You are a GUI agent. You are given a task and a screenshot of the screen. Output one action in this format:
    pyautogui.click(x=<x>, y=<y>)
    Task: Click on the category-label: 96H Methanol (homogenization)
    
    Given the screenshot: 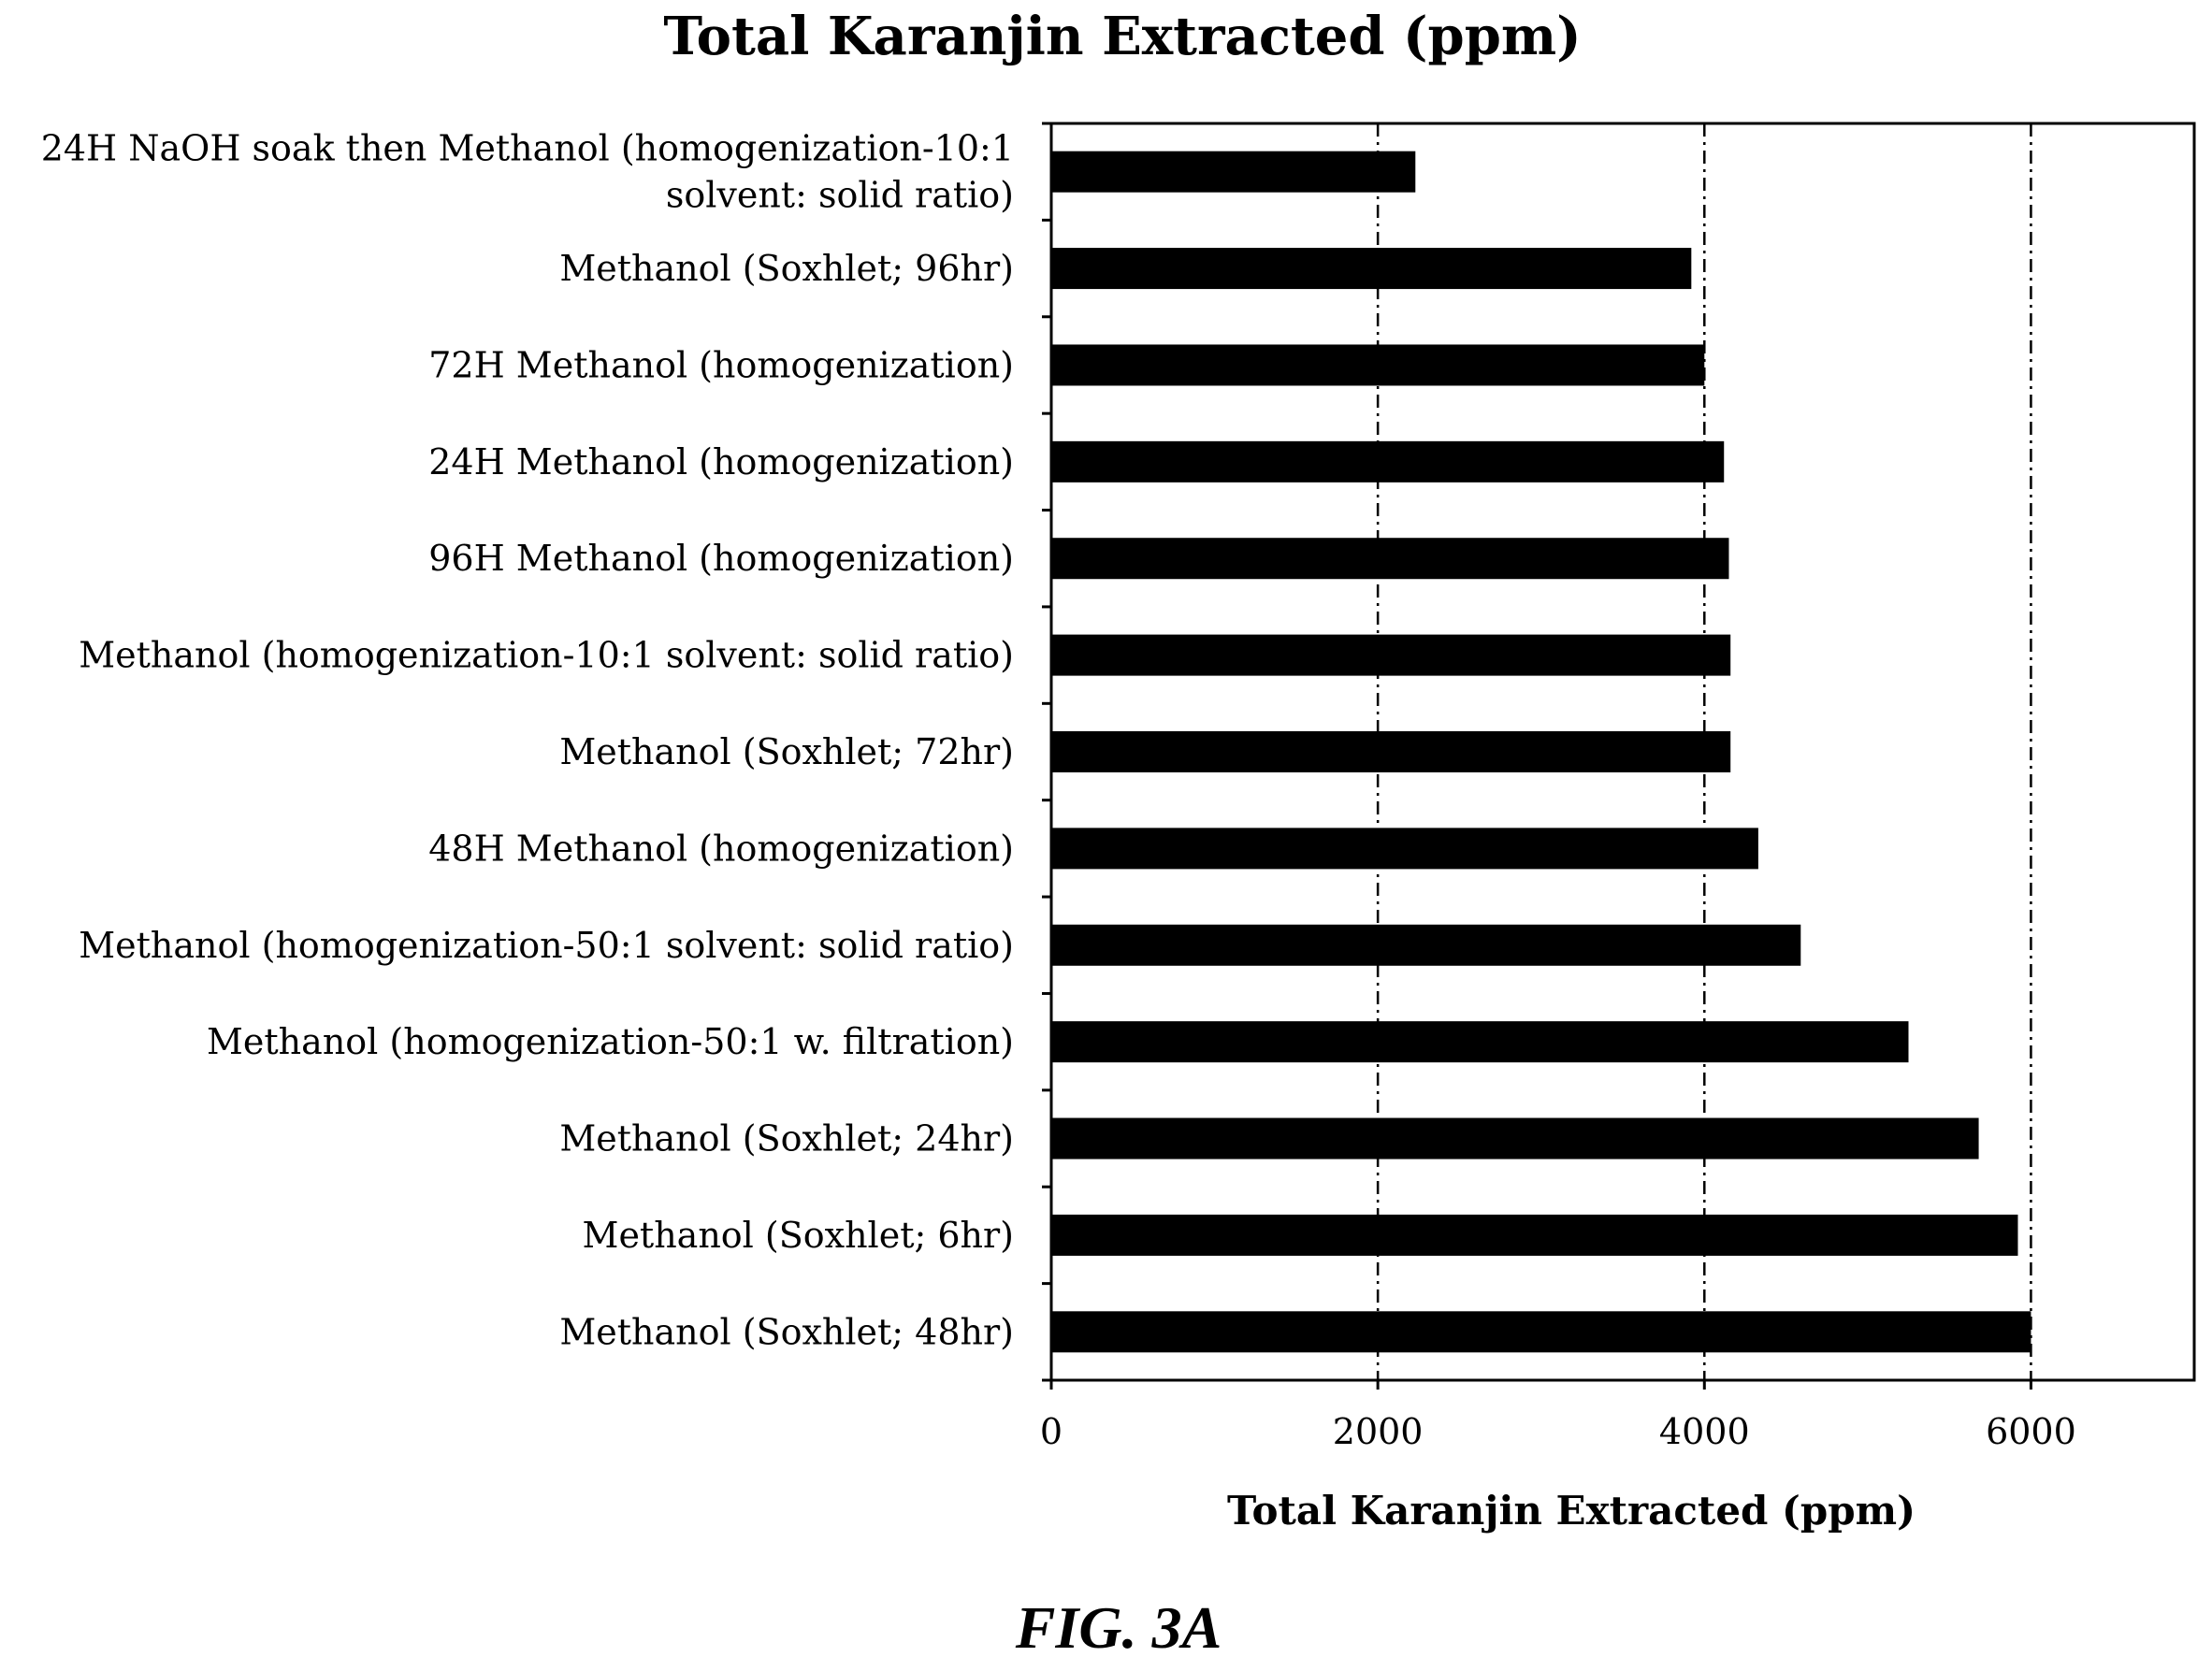 What is the action you would take?
    pyautogui.click(x=721, y=558)
    